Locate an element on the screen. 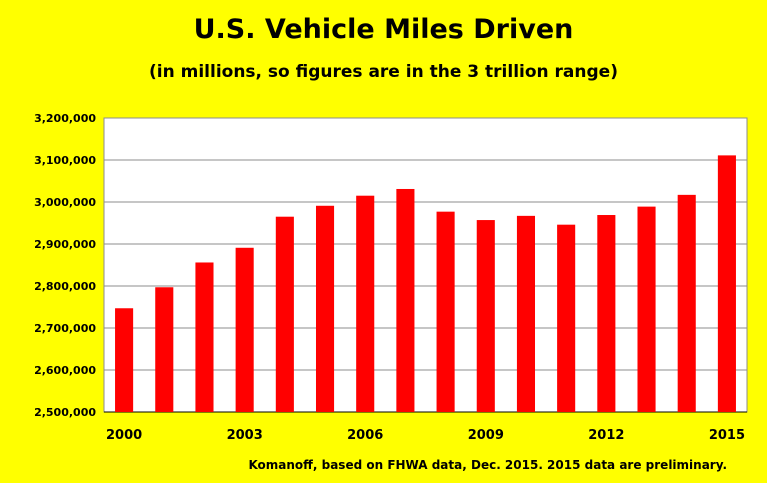 The image size is (767, 483). bar-2008 is located at coordinates (445, 311).